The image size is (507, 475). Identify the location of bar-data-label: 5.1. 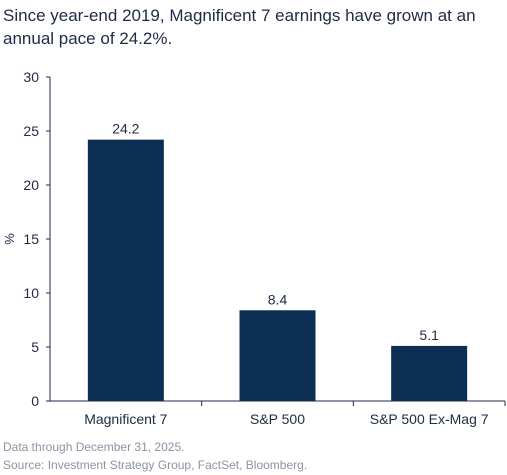
(429, 335).